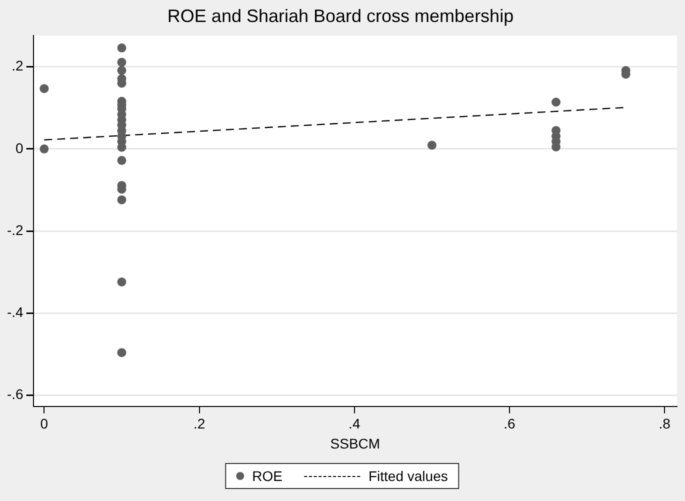 This screenshot has width=685, height=501. Describe the element at coordinates (199, 424) in the screenshot. I see `x-tick-label: .2` at that location.